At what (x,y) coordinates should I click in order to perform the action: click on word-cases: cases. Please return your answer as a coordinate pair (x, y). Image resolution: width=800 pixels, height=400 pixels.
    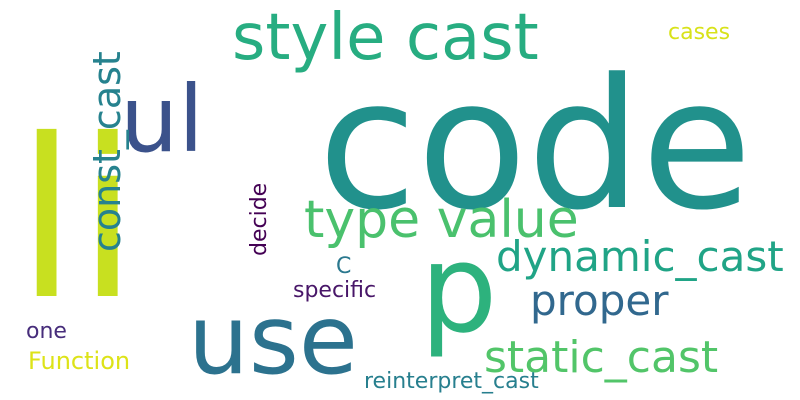
    Looking at the image, I should click on (699, 32).